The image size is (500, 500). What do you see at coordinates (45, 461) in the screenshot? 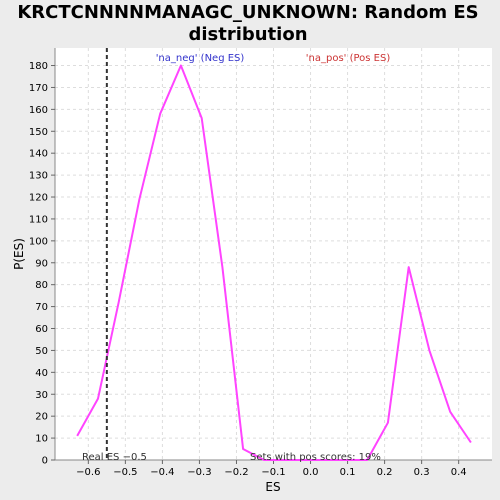
I see `y-tick-label: 0` at bounding box center [45, 461].